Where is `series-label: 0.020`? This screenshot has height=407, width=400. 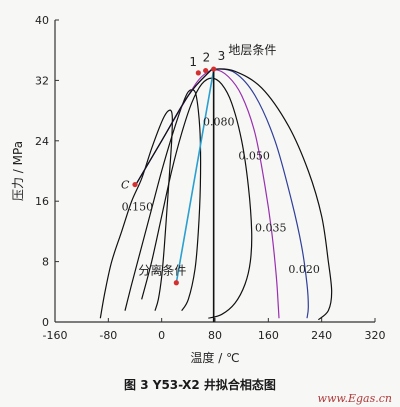 series-label: 0.020 is located at coordinates (304, 269).